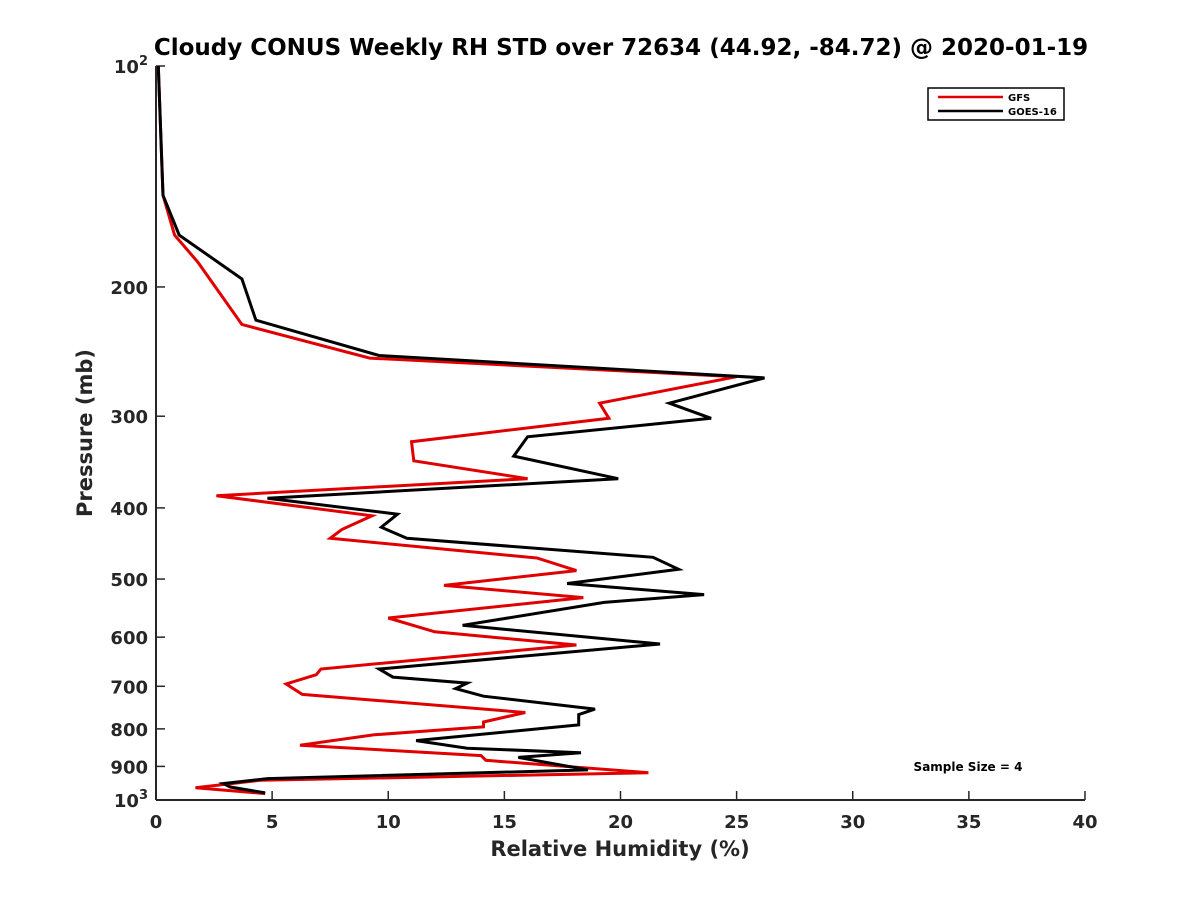 This screenshot has height=900, width=1200. I want to click on legend: GFS GOES-16, so click(996, 104).